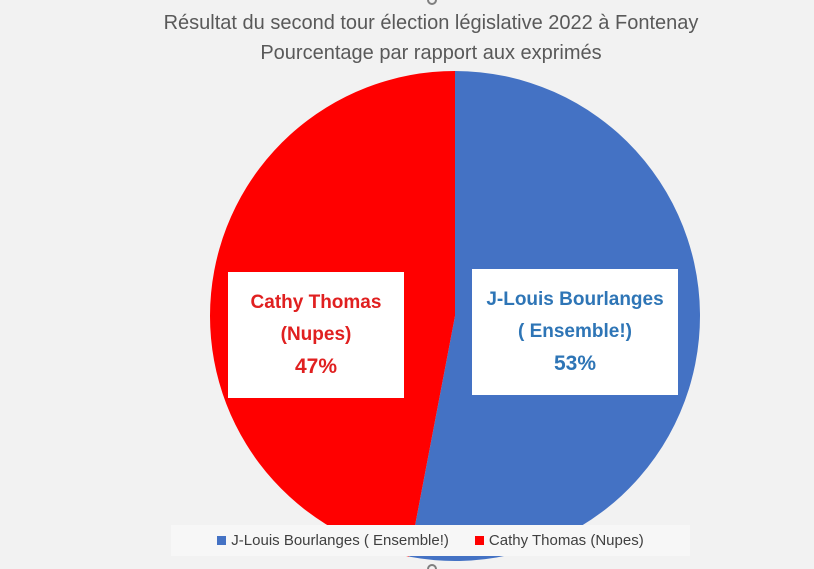 The width and height of the screenshot is (814, 569). I want to click on data-label-jlouis-party: ( Ensemble!), so click(575, 331).